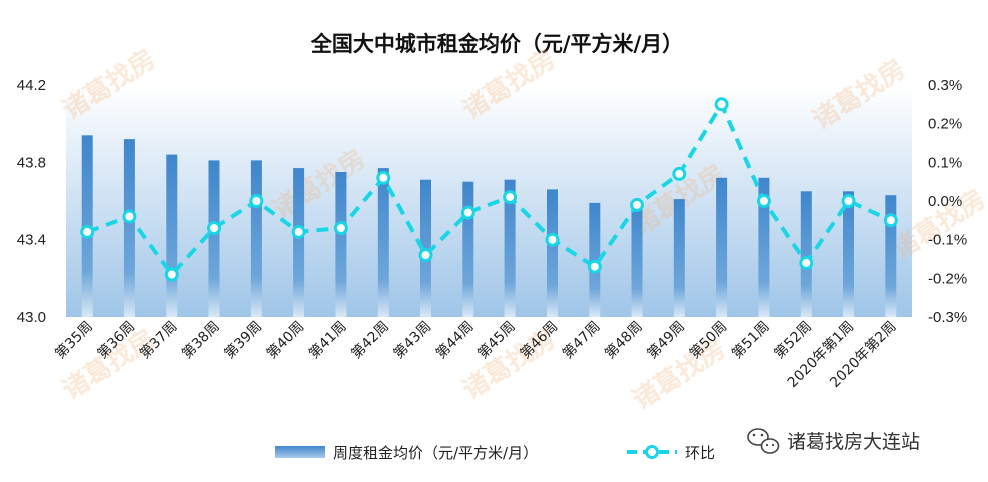 Image resolution: width=988 pixels, height=482 pixels. I want to click on right-tick-label: 0.0%, so click(945, 201).